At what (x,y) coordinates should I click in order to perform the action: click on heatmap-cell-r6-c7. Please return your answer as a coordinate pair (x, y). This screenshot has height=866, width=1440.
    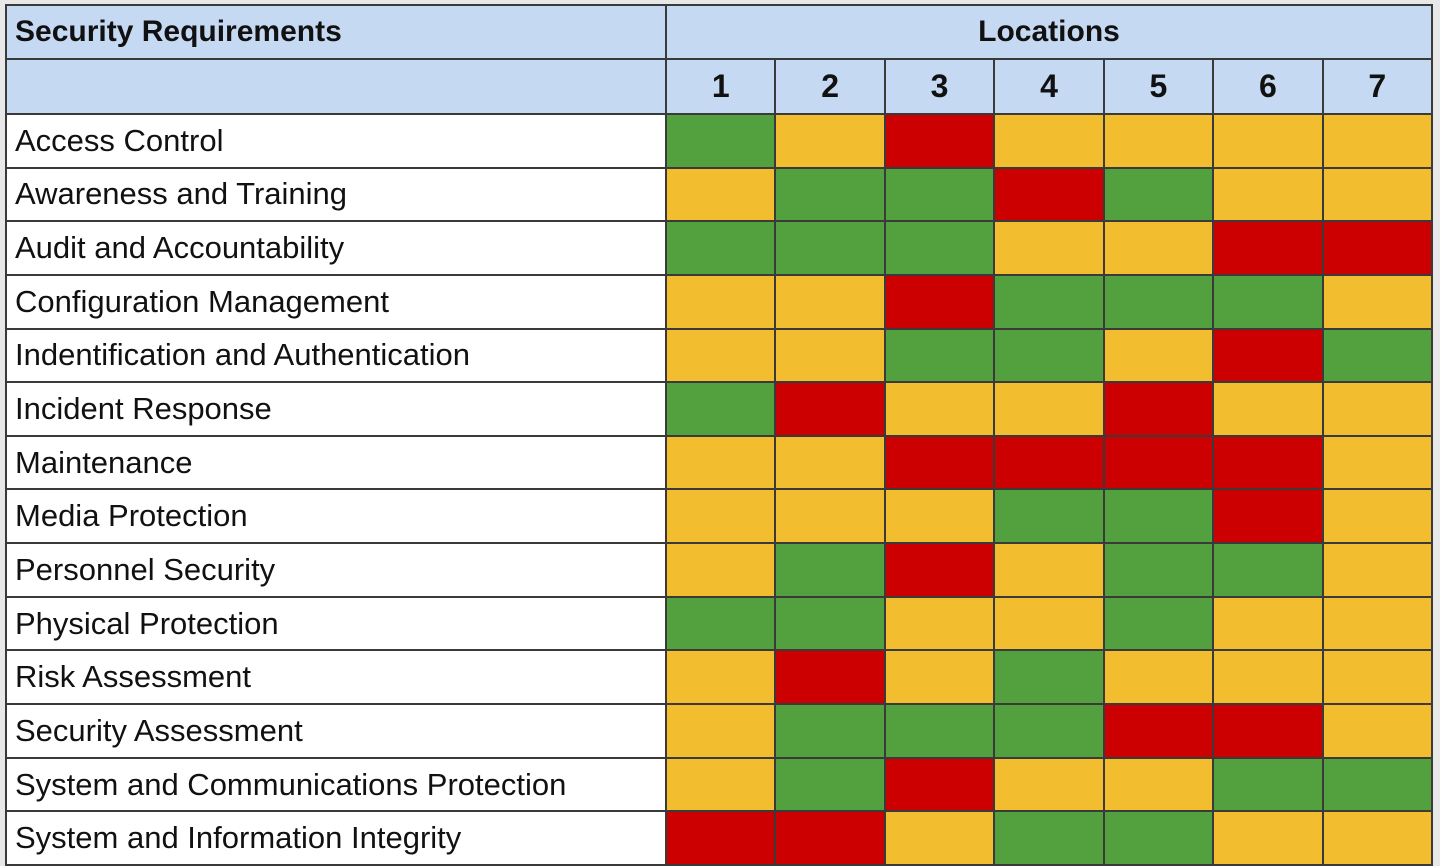
    Looking at the image, I should click on (1377, 409).